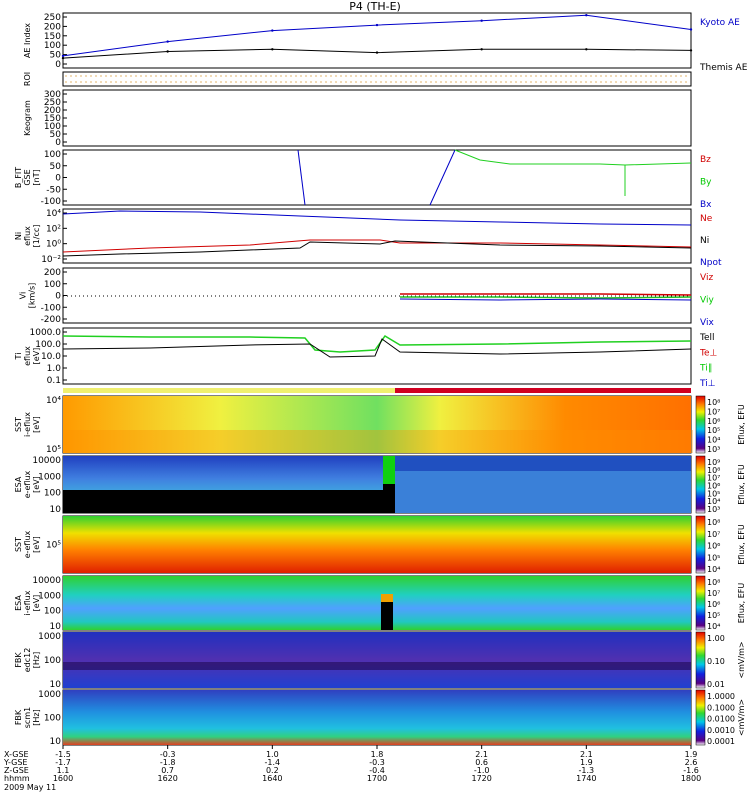 The image size is (750, 800). I want to click on y-tick-label-bfit: 50, so click(56, 167).